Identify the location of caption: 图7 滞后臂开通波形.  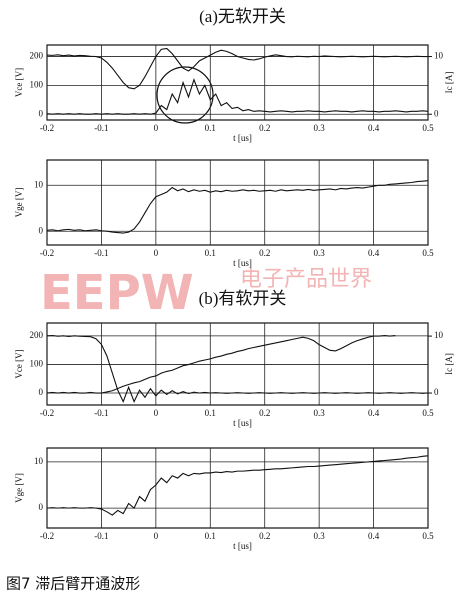
(73, 584).